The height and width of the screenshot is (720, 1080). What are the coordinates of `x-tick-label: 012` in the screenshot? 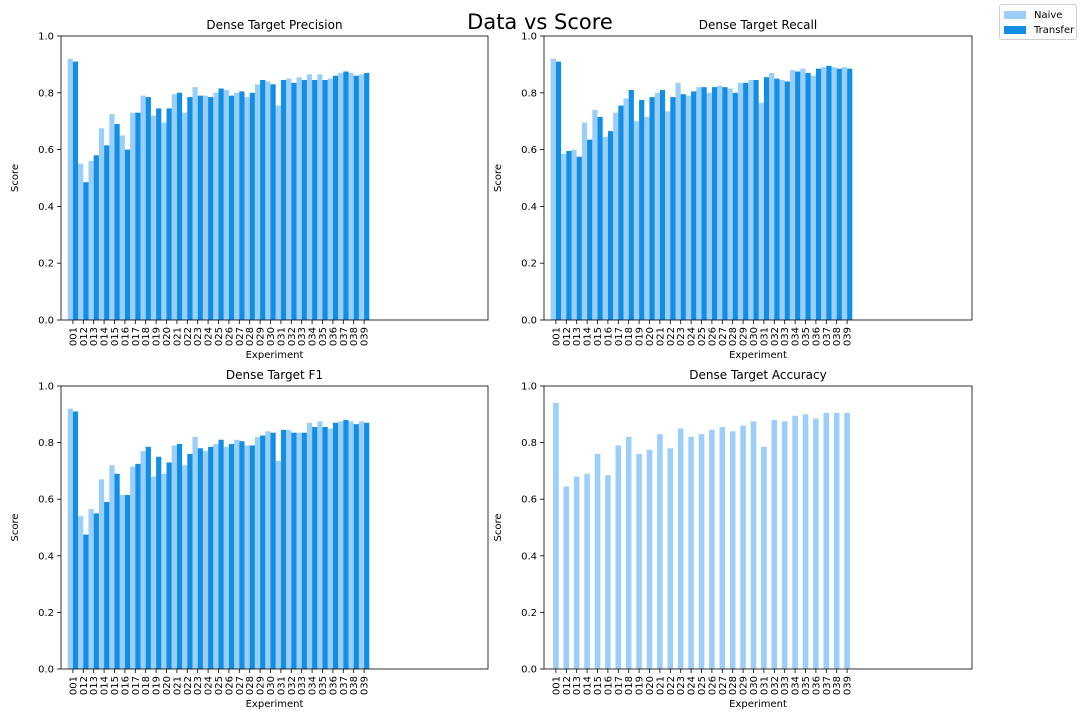 It's located at (84, 336).